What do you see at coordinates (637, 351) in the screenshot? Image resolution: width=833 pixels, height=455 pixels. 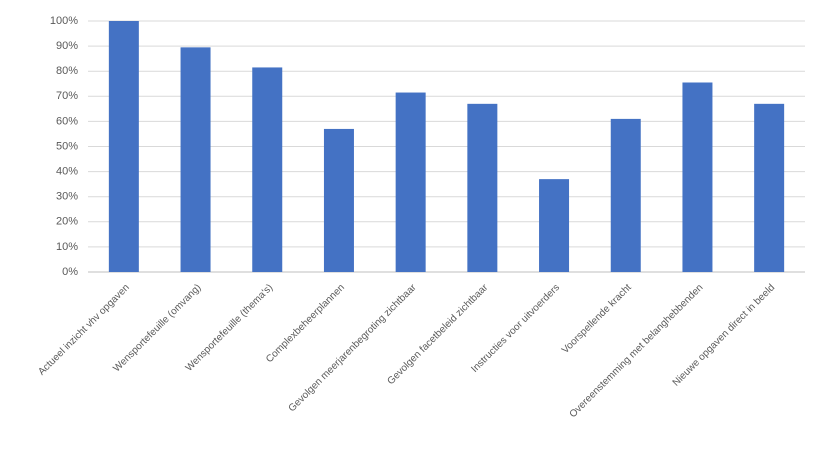 I see `x-tick-label: Overeenstemming met belanghebbenden` at bounding box center [637, 351].